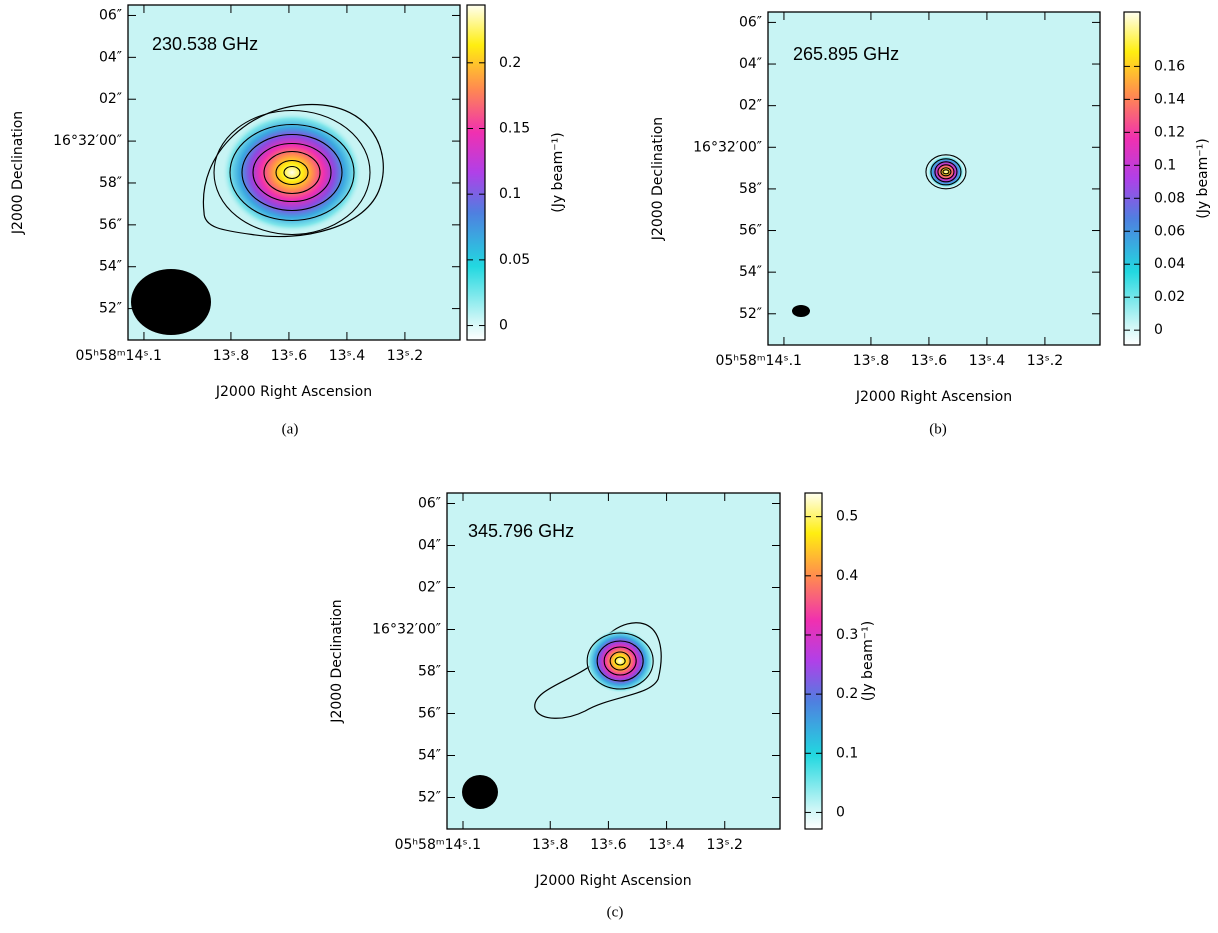 The image size is (1218, 933). Describe the element at coordinates (1169, 99) in the screenshot. I see `colorbar-tick-label: 0.14` at that location.